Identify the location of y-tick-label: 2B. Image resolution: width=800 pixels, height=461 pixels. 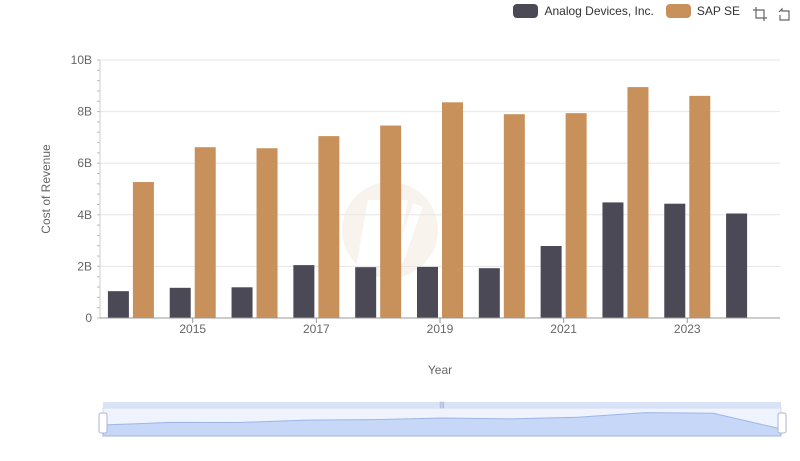
(84, 266).